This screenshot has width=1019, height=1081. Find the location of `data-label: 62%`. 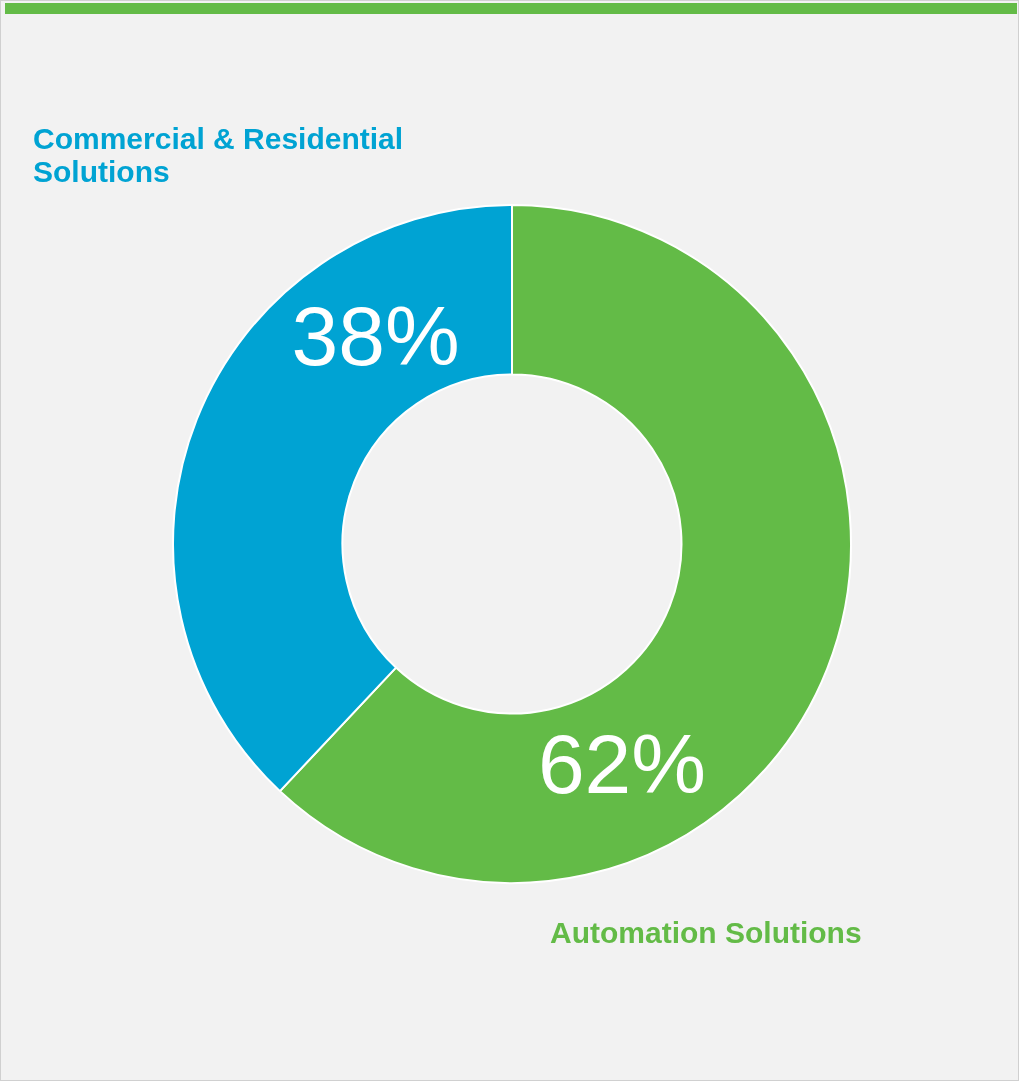

data-label: 62% is located at coordinates (622, 763).